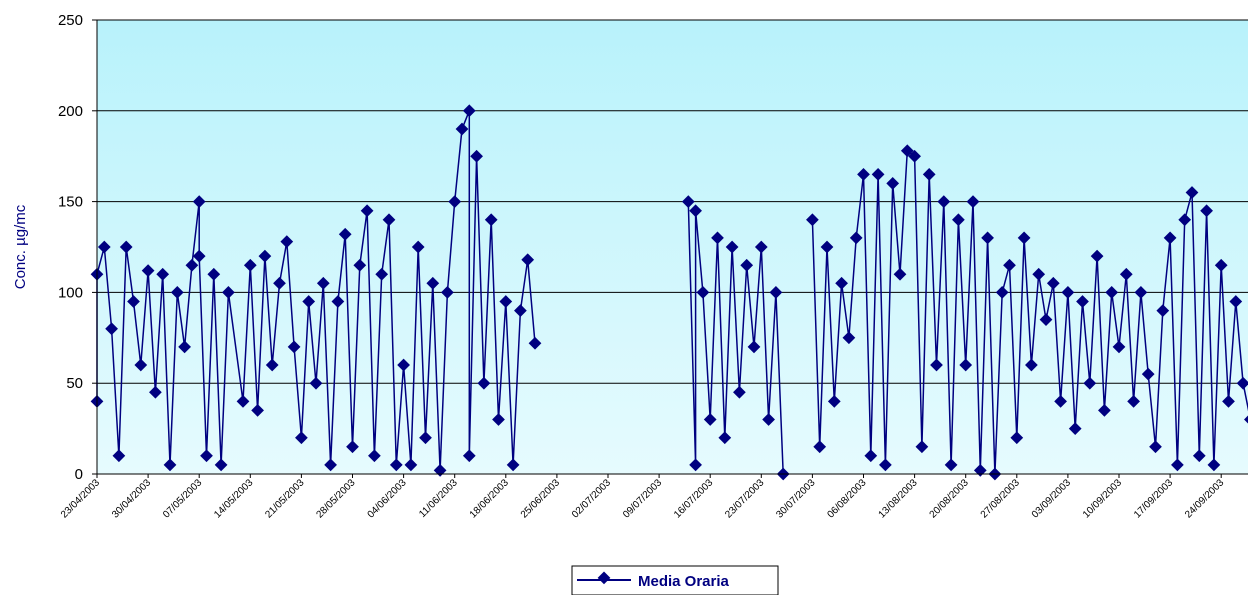 The height and width of the screenshot is (595, 1248). What do you see at coordinates (591, 498) in the screenshot?
I see `x-tick-label: 02/07/2003` at bounding box center [591, 498].